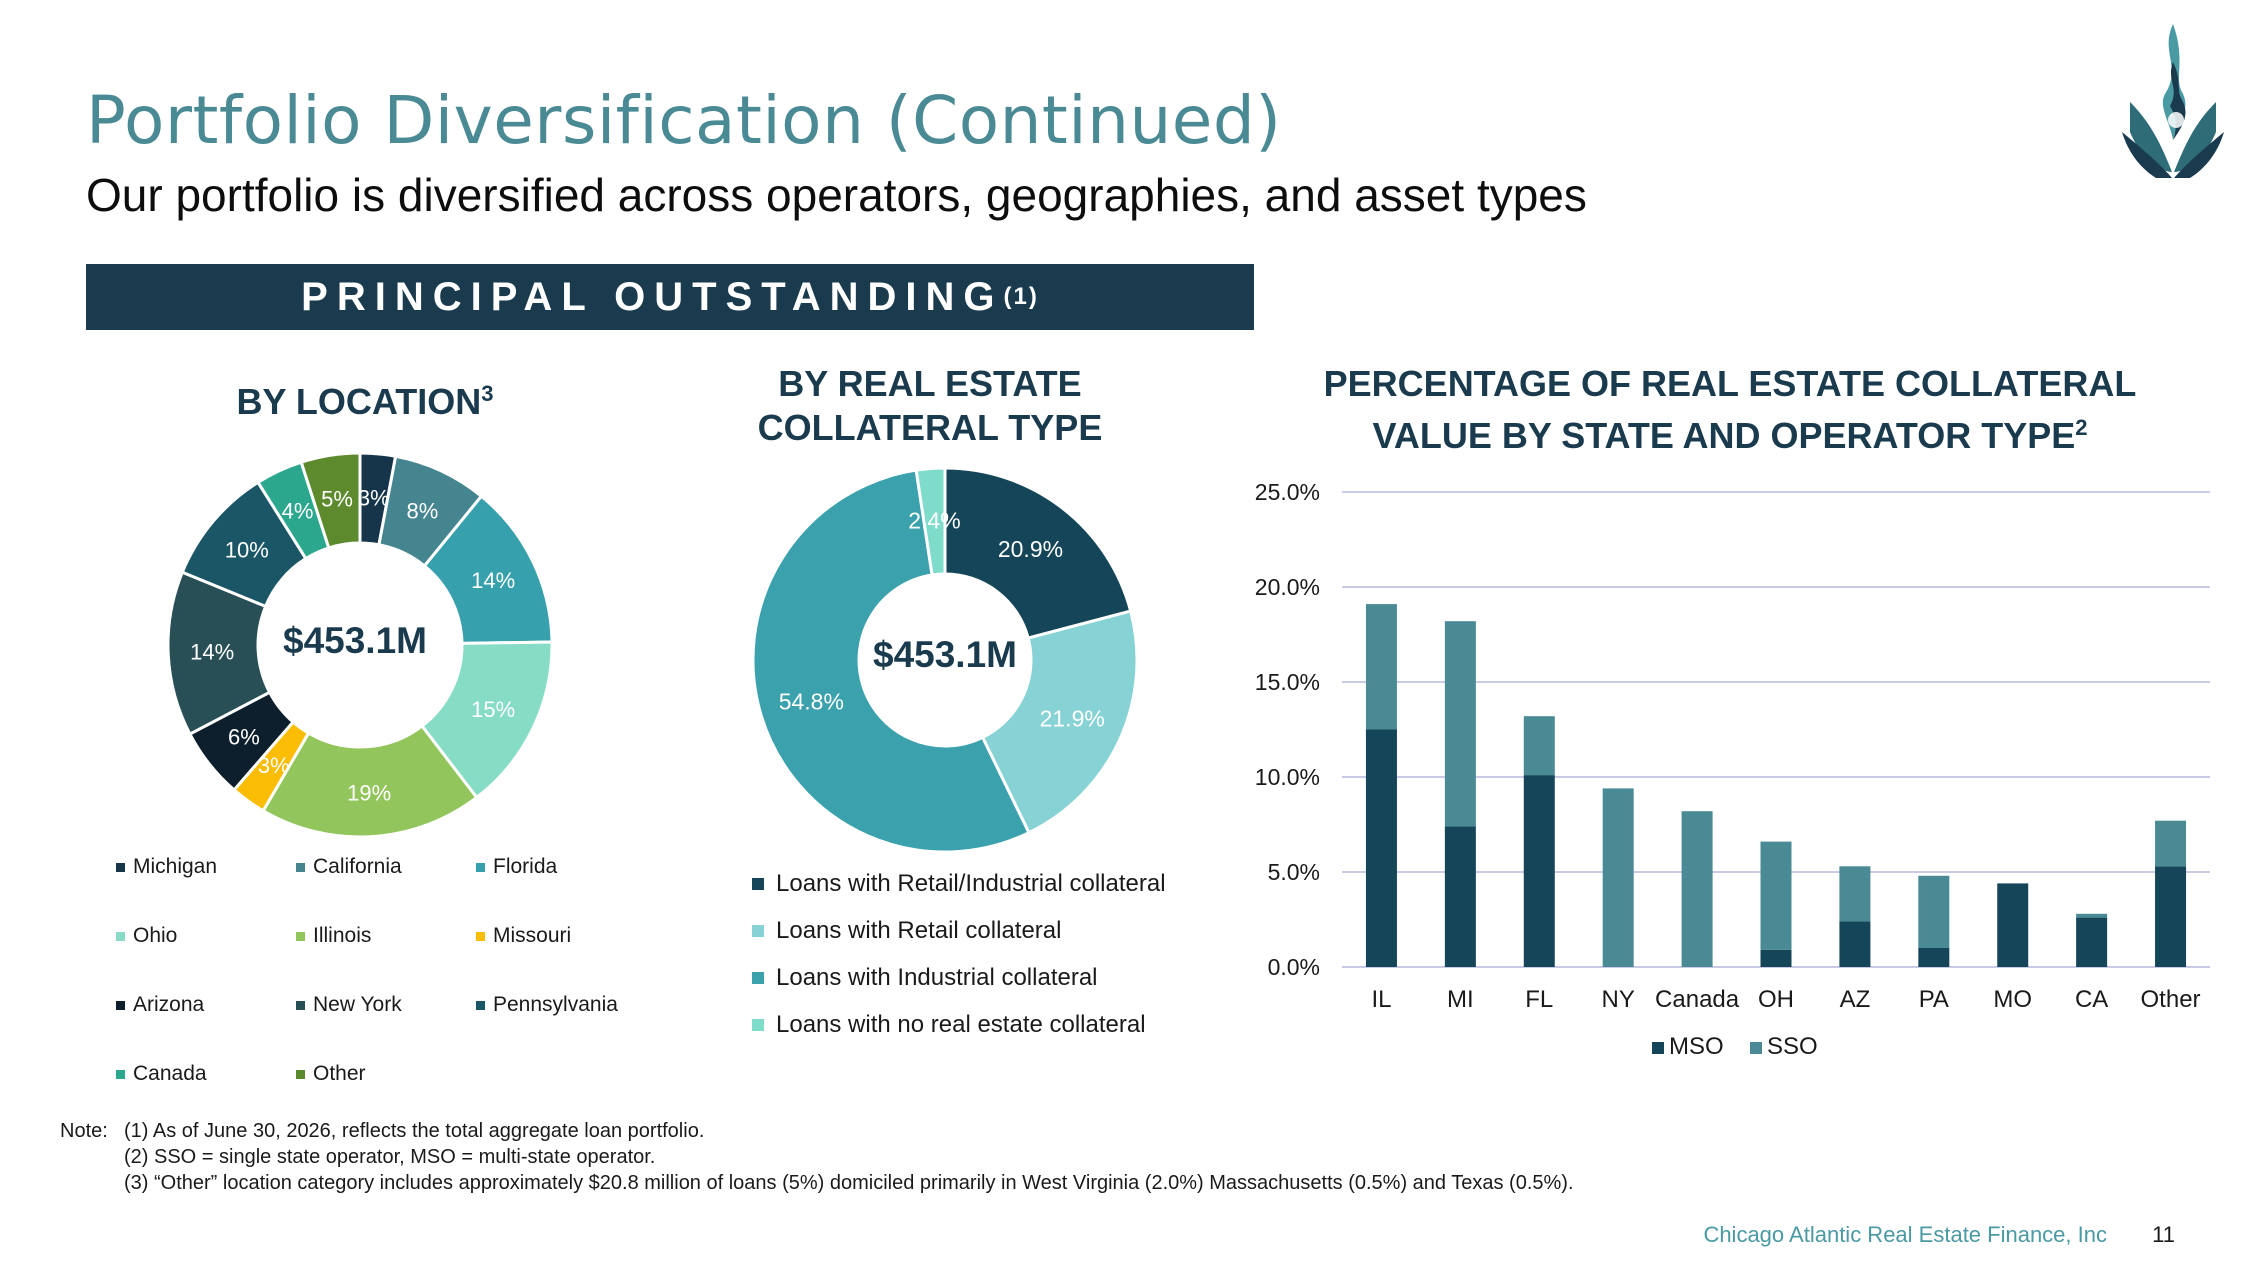 Image resolution: width=2267 pixels, height=1275 pixels. What do you see at coordinates (1697, 889) in the screenshot?
I see `bar-canada-sso` at bounding box center [1697, 889].